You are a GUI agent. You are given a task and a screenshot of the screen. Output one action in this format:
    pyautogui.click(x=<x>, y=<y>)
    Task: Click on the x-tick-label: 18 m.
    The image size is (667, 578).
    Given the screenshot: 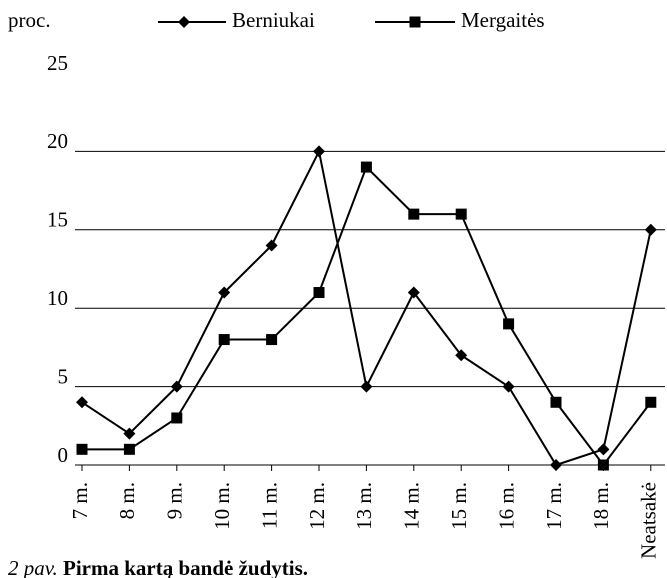 What is the action you would take?
    pyautogui.click(x=601, y=506)
    